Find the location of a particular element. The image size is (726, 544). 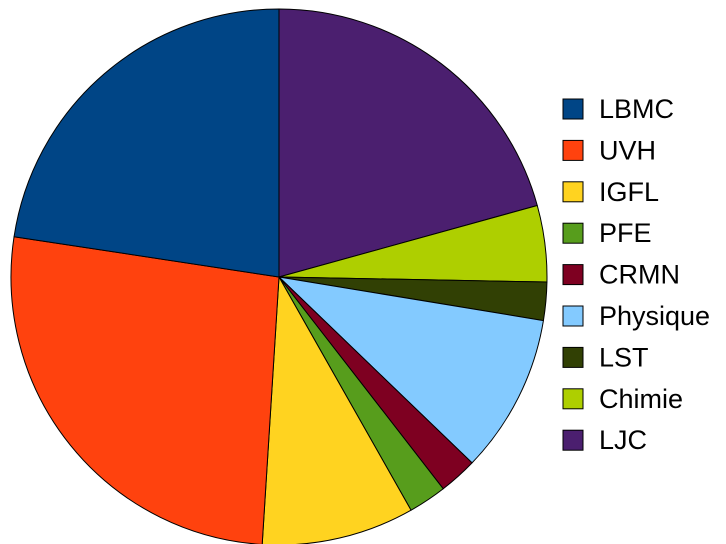

legend-label-pfe: PFE is located at coordinates (625, 233).